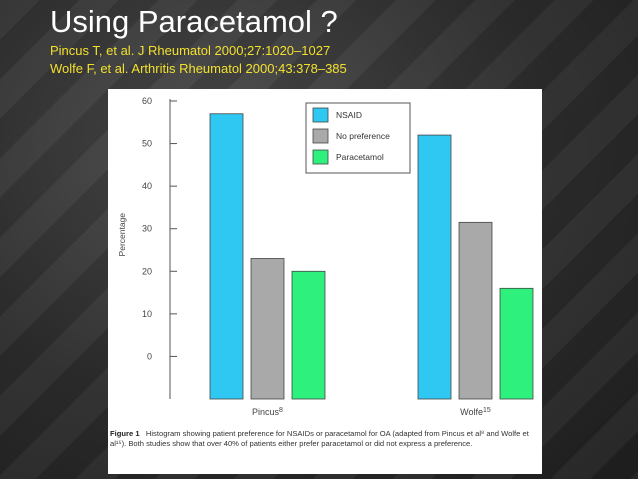 This screenshot has height=479, width=638. What do you see at coordinates (360, 157) in the screenshot?
I see `legend-label-paracetamol: Paracetamol` at bounding box center [360, 157].